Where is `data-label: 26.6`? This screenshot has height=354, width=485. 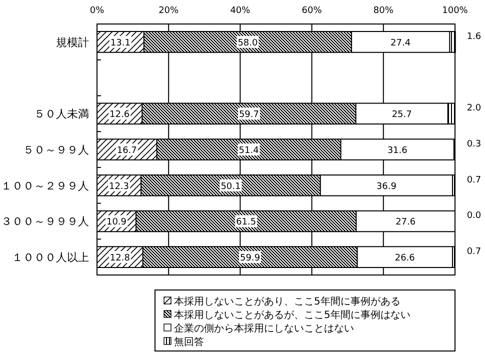
data-label: 26.6 is located at coordinates (405, 259).